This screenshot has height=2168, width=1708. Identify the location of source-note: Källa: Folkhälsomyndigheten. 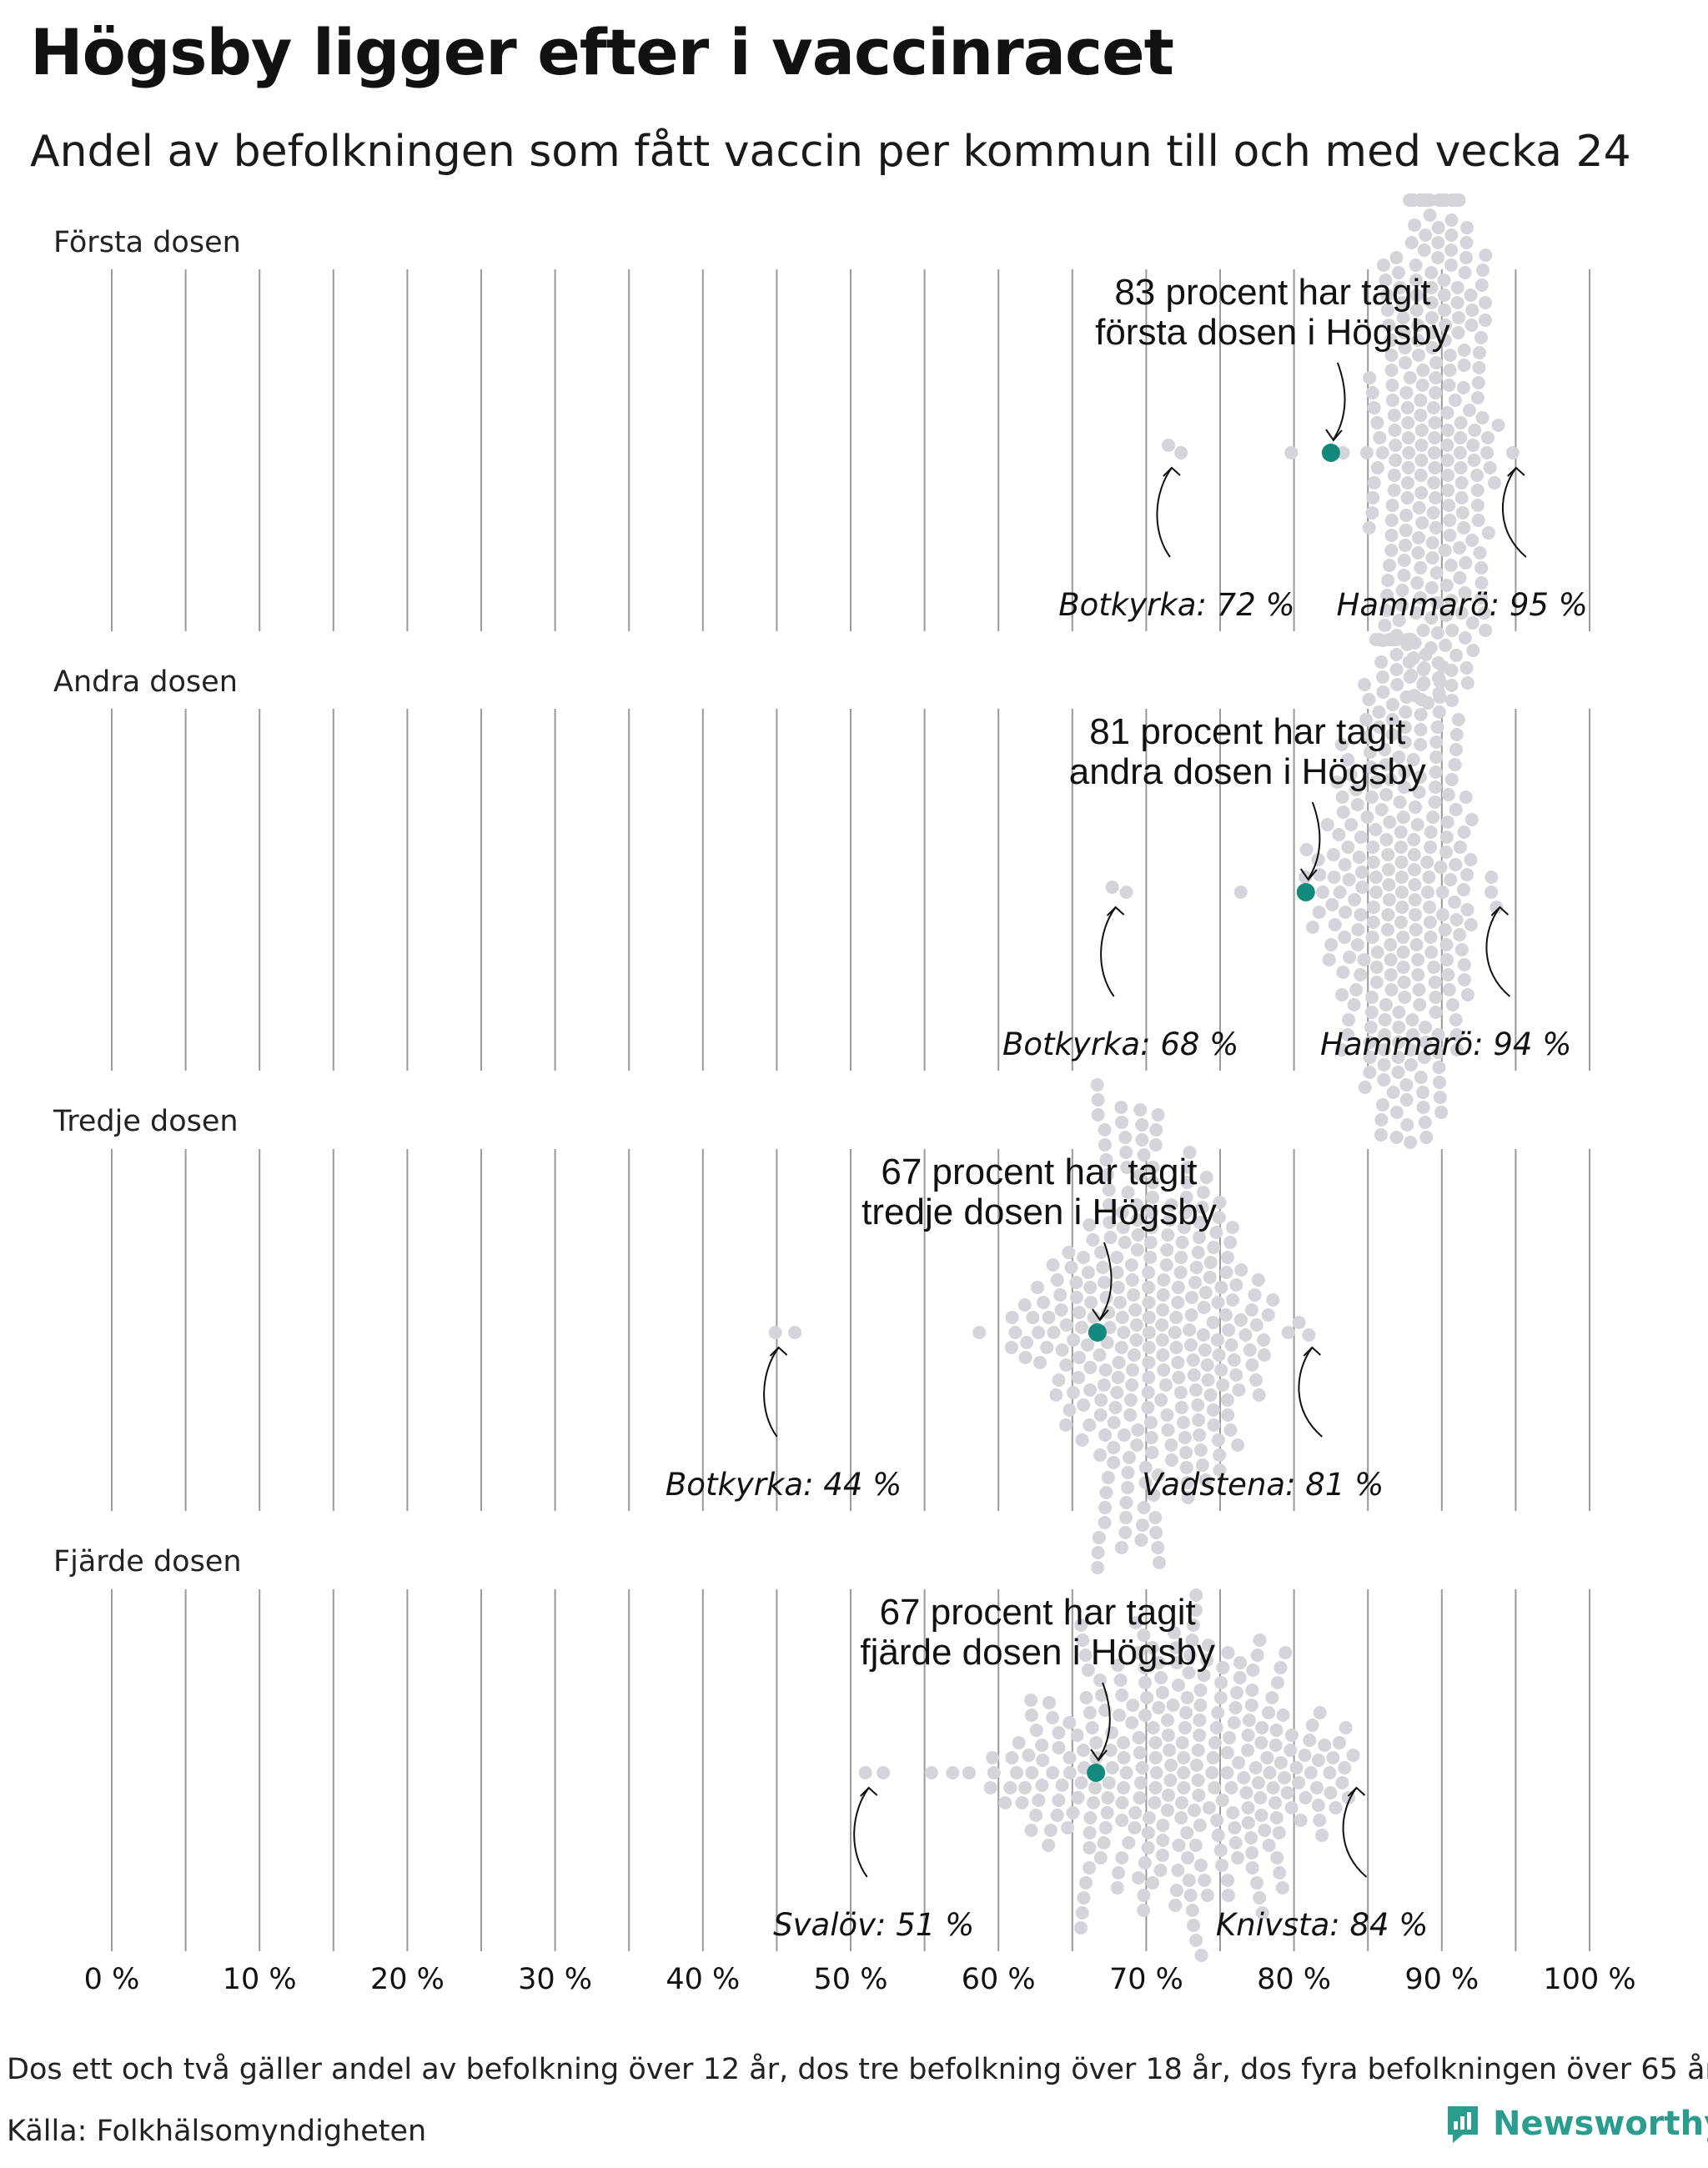
(217, 2131).